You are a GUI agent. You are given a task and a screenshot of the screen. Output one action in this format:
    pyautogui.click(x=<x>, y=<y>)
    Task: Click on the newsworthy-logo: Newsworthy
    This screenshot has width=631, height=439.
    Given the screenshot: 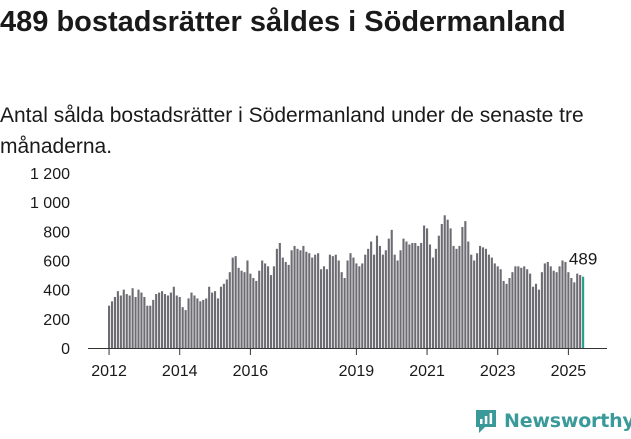 What is the action you would take?
    pyautogui.click(x=552, y=421)
    